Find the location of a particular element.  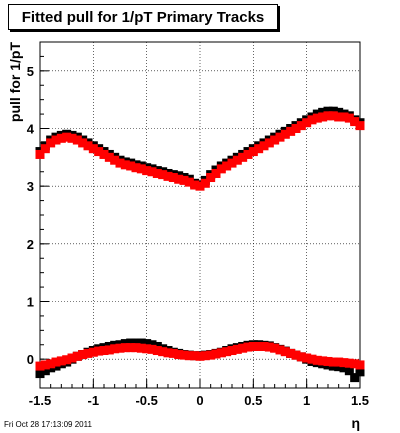

x-tick-label: 0 is located at coordinates (199, 400).